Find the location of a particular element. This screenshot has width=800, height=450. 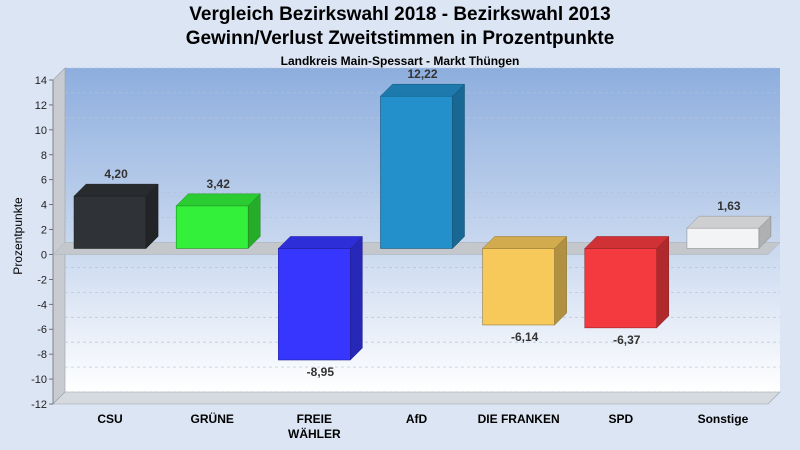

data-label: -6,14 is located at coordinates (525, 337).